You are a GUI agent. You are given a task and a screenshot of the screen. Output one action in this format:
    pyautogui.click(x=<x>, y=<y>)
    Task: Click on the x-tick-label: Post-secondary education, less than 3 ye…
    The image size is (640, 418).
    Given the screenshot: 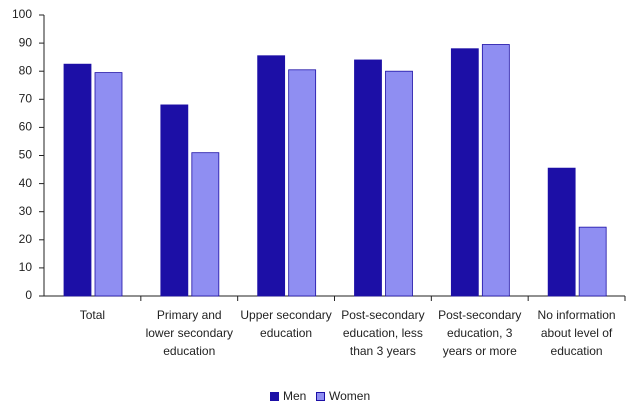 What is the action you would take?
    pyautogui.click(x=383, y=333)
    